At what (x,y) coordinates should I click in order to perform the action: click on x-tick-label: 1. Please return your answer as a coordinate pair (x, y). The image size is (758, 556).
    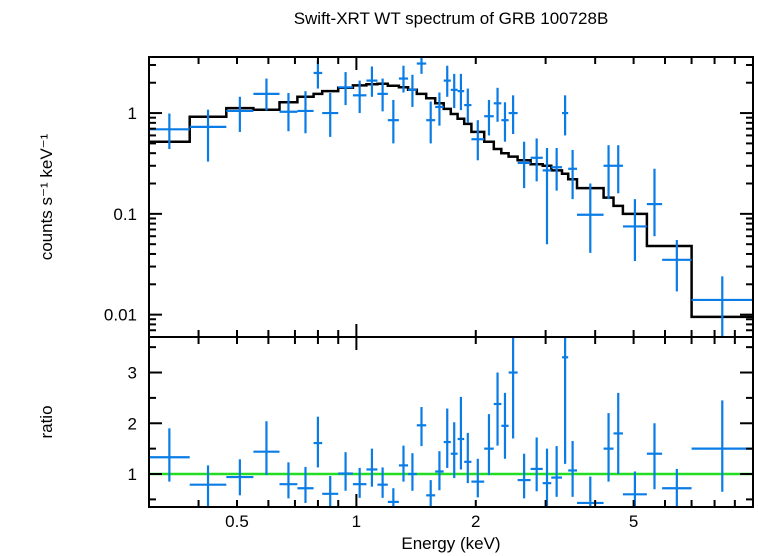
    Looking at the image, I should click on (356, 521).